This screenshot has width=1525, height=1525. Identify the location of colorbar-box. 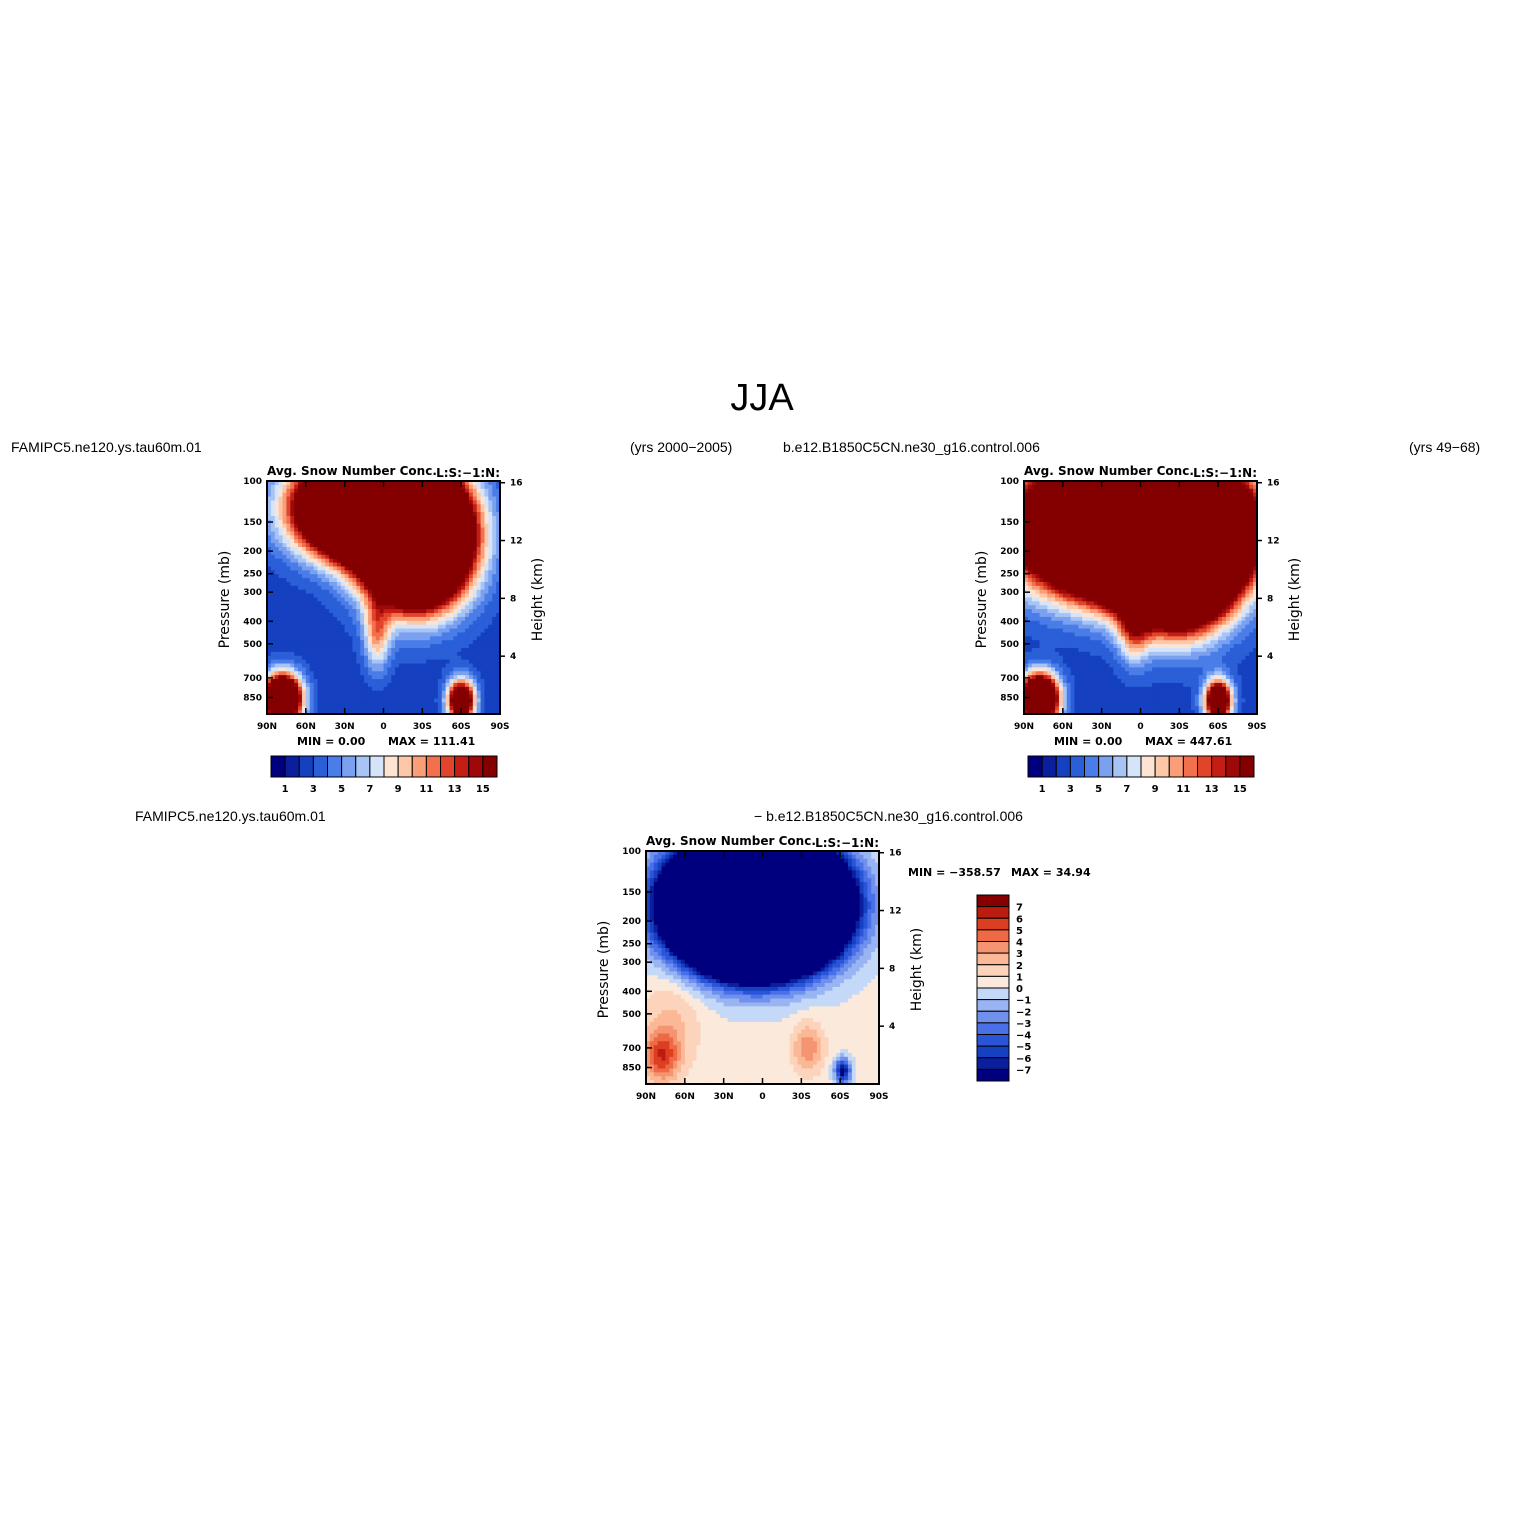
(349, 766).